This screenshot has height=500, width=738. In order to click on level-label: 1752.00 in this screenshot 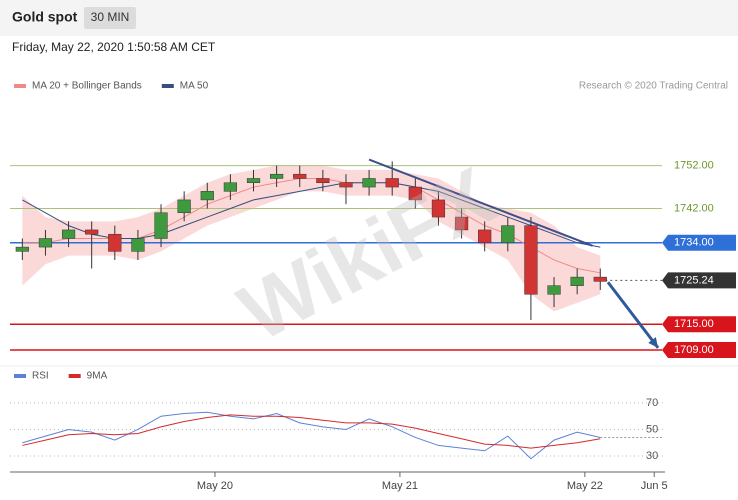, I will do `click(694, 166)`.